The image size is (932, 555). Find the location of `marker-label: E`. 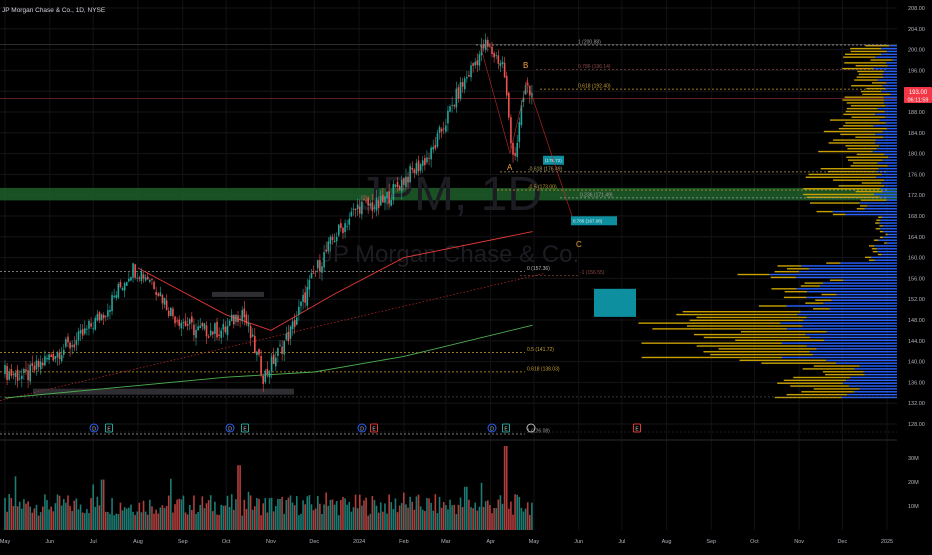

marker-label: E is located at coordinates (374, 430).